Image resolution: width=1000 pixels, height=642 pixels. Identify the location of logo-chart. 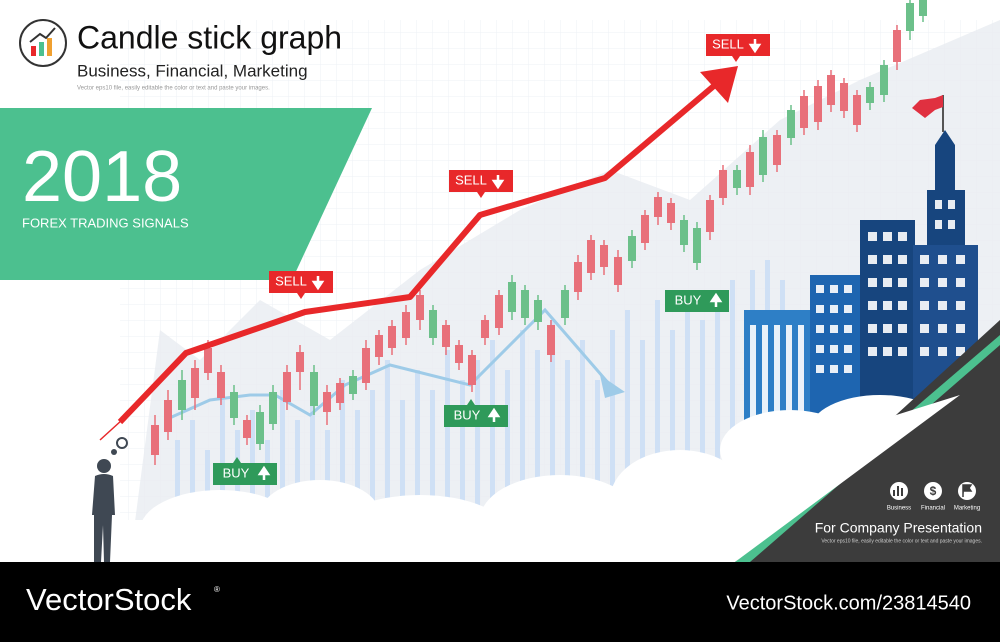
(42, 41).